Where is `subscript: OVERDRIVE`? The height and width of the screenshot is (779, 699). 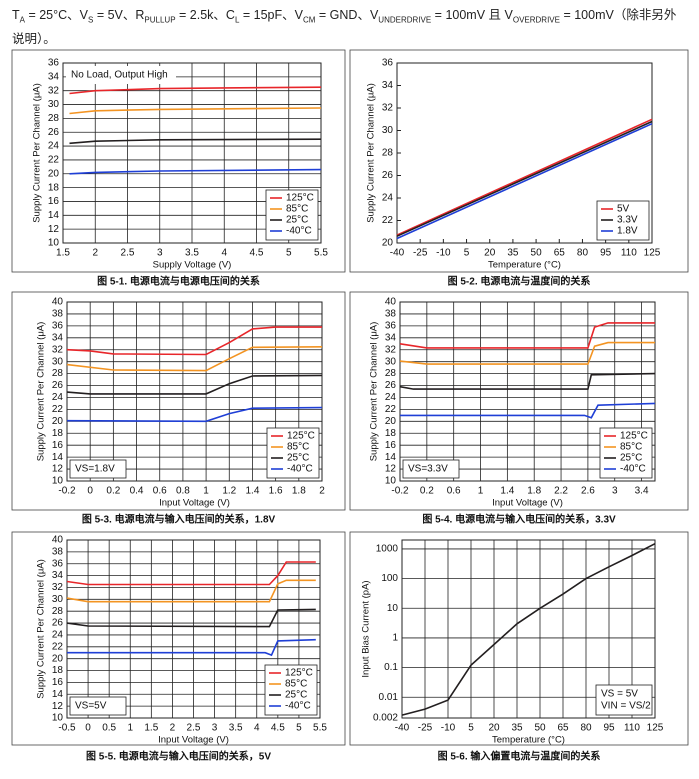
subscript: OVERDRIVE is located at coordinates (536, 20).